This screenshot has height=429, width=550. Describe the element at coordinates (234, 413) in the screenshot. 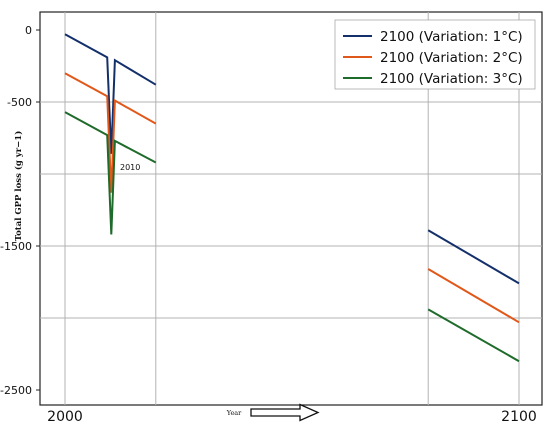

I see `x-axis-label: Year` at that location.